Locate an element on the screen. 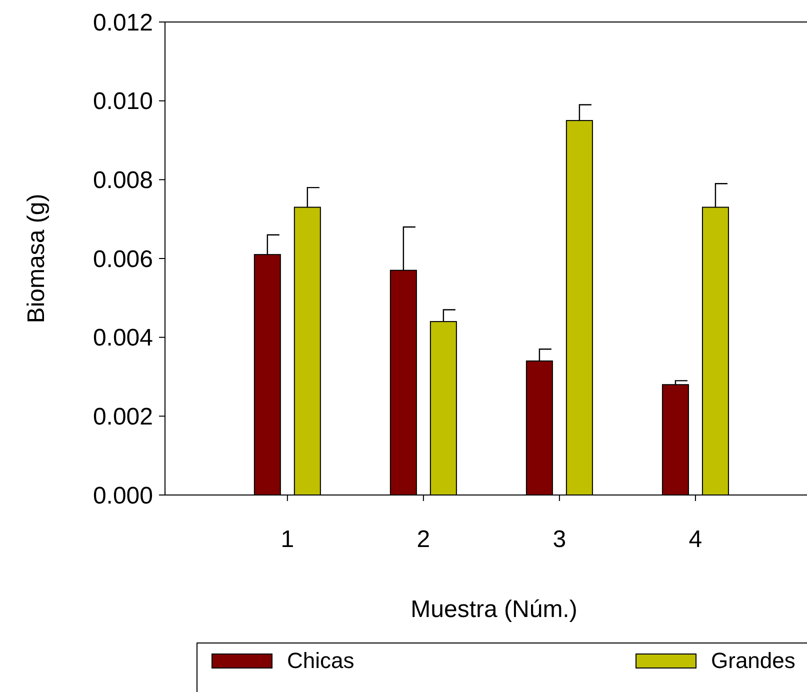 The height and width of the screenshot is (692, 807). y-tick-label: 0.006 is located at coordinates (122, 259).